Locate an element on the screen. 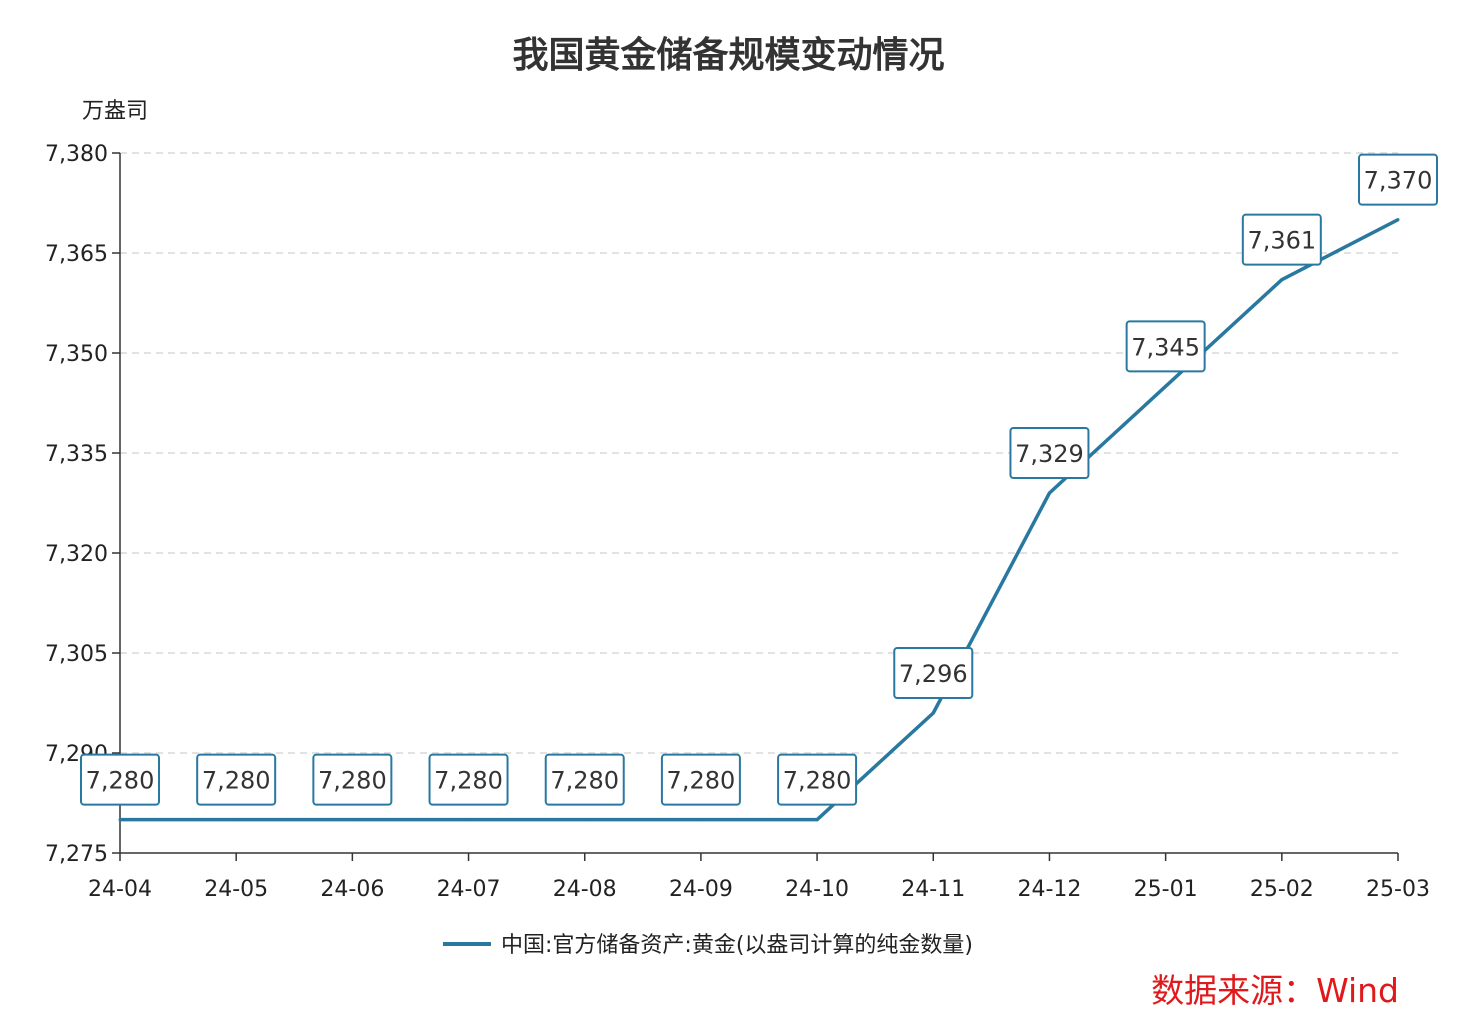 Image resolution: width=1457 pixels, height=1031 pixels. data-label: 7,296 is located at coordinates (933, 674).